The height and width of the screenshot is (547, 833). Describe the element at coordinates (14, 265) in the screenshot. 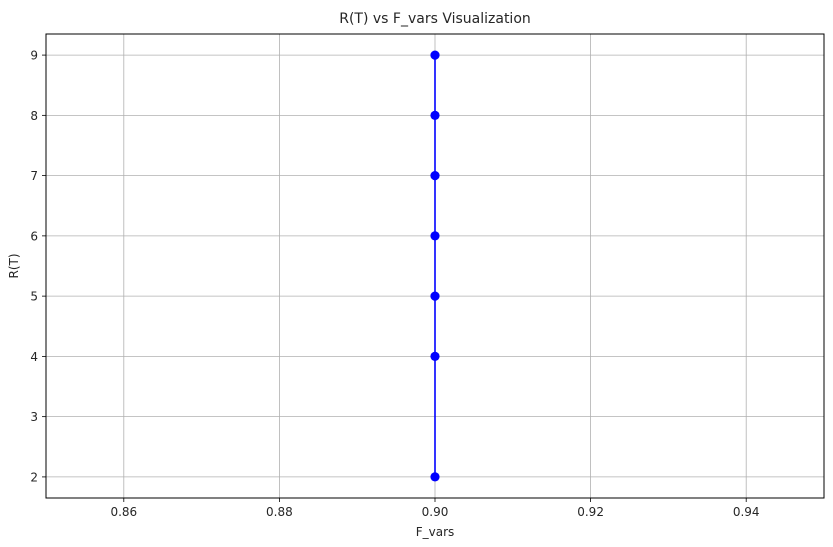

I see `y-axis-title: R(T)` at that location.